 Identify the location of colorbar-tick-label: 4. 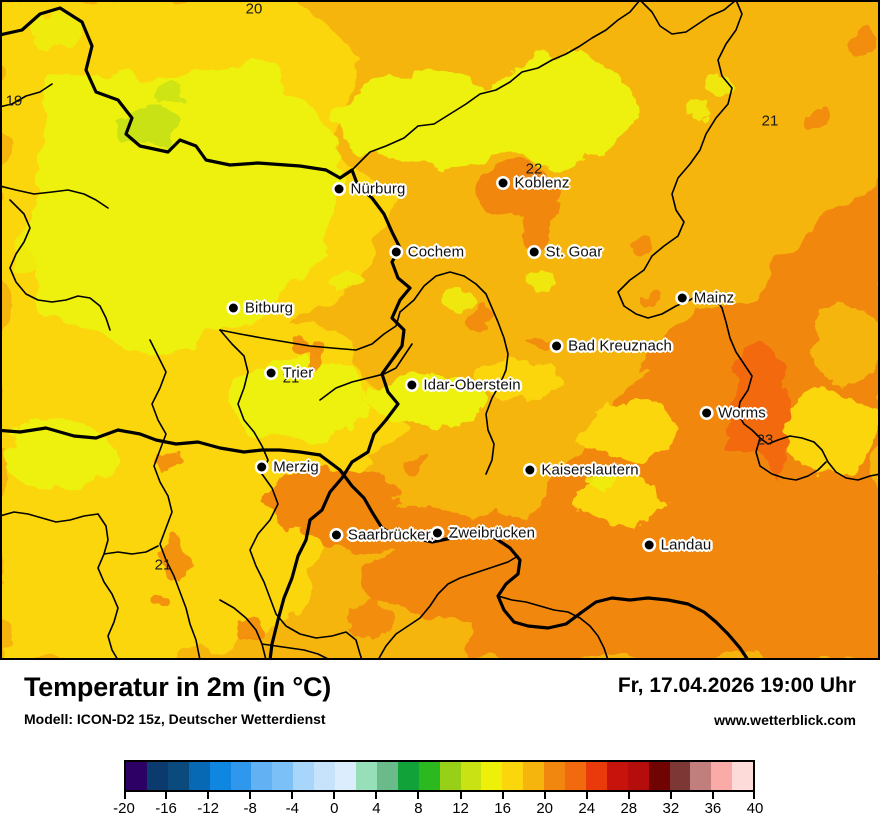
(376, 808).